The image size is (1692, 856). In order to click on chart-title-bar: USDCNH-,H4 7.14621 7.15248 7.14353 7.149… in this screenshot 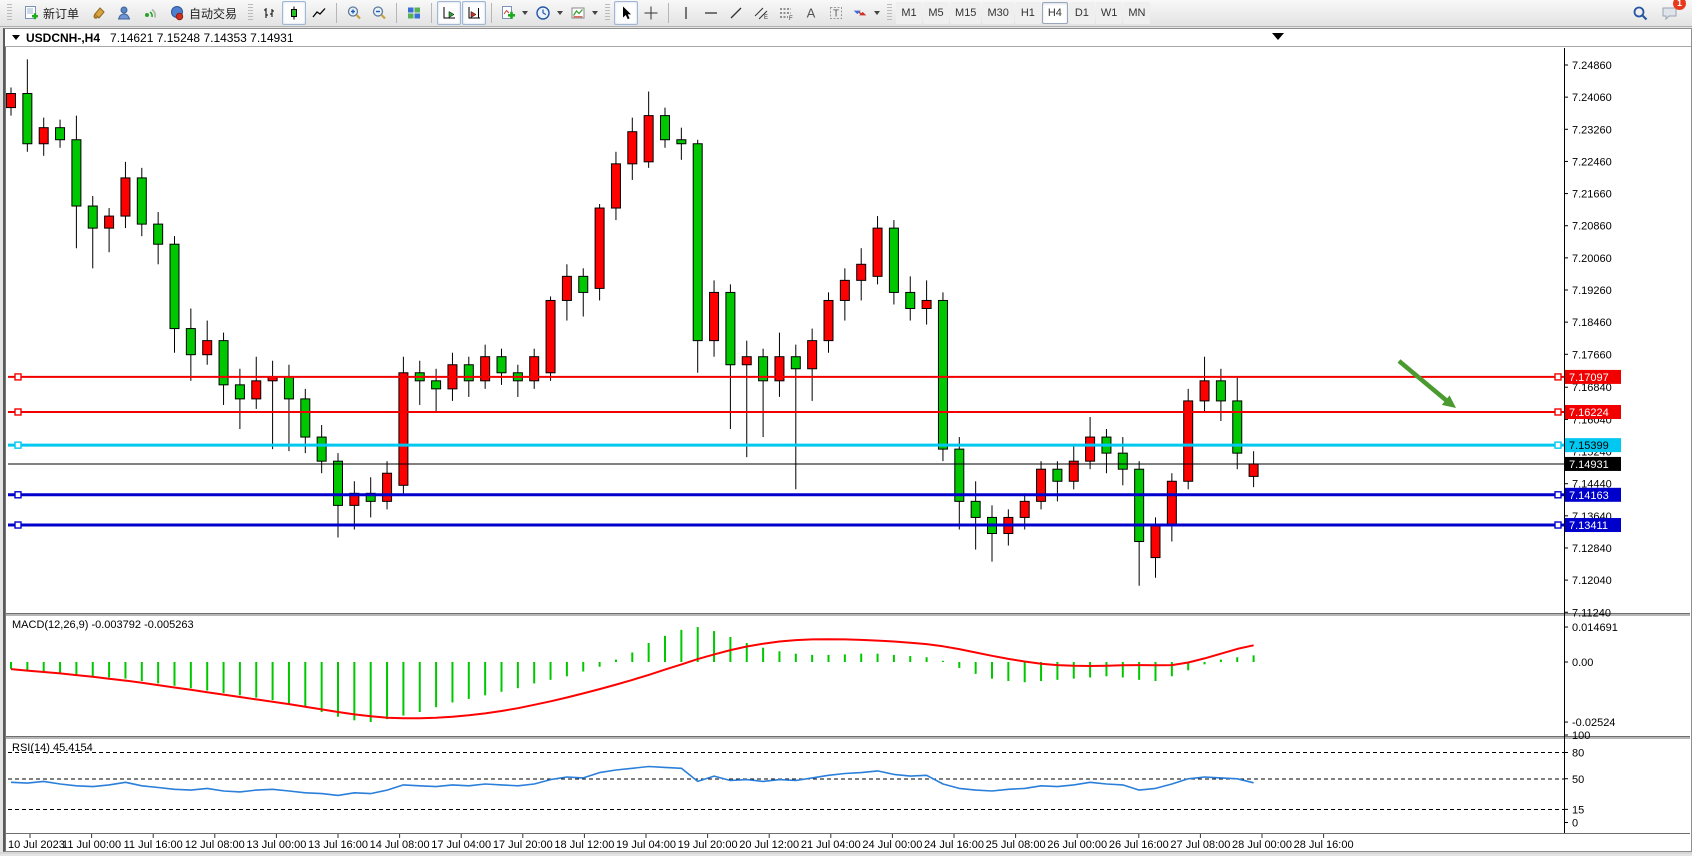, I will do `click(848, 38)`.